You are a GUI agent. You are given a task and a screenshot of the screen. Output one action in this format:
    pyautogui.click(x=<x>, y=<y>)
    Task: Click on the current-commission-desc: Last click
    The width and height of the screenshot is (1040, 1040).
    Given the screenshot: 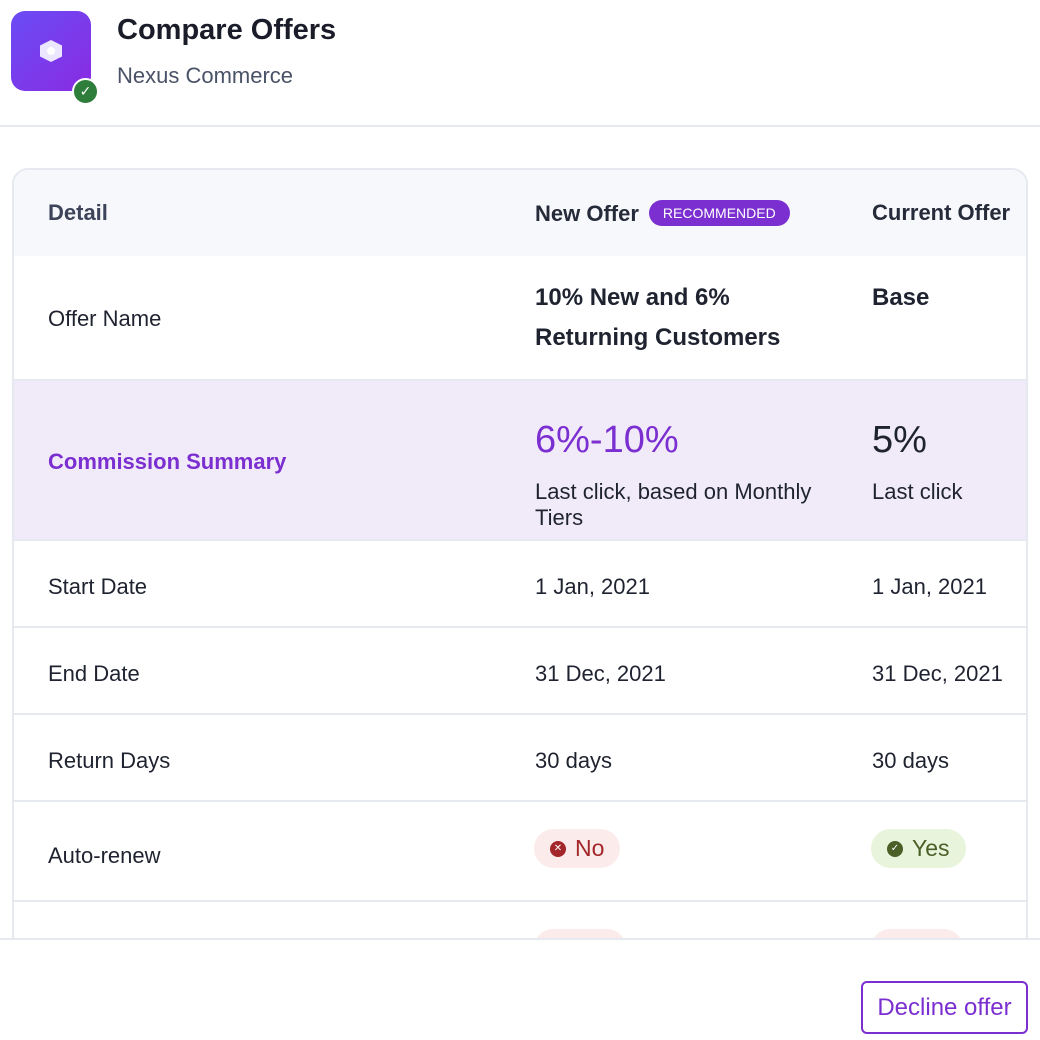 What is the action you would take?
    pyautogui.click(x=917, y=491)
    